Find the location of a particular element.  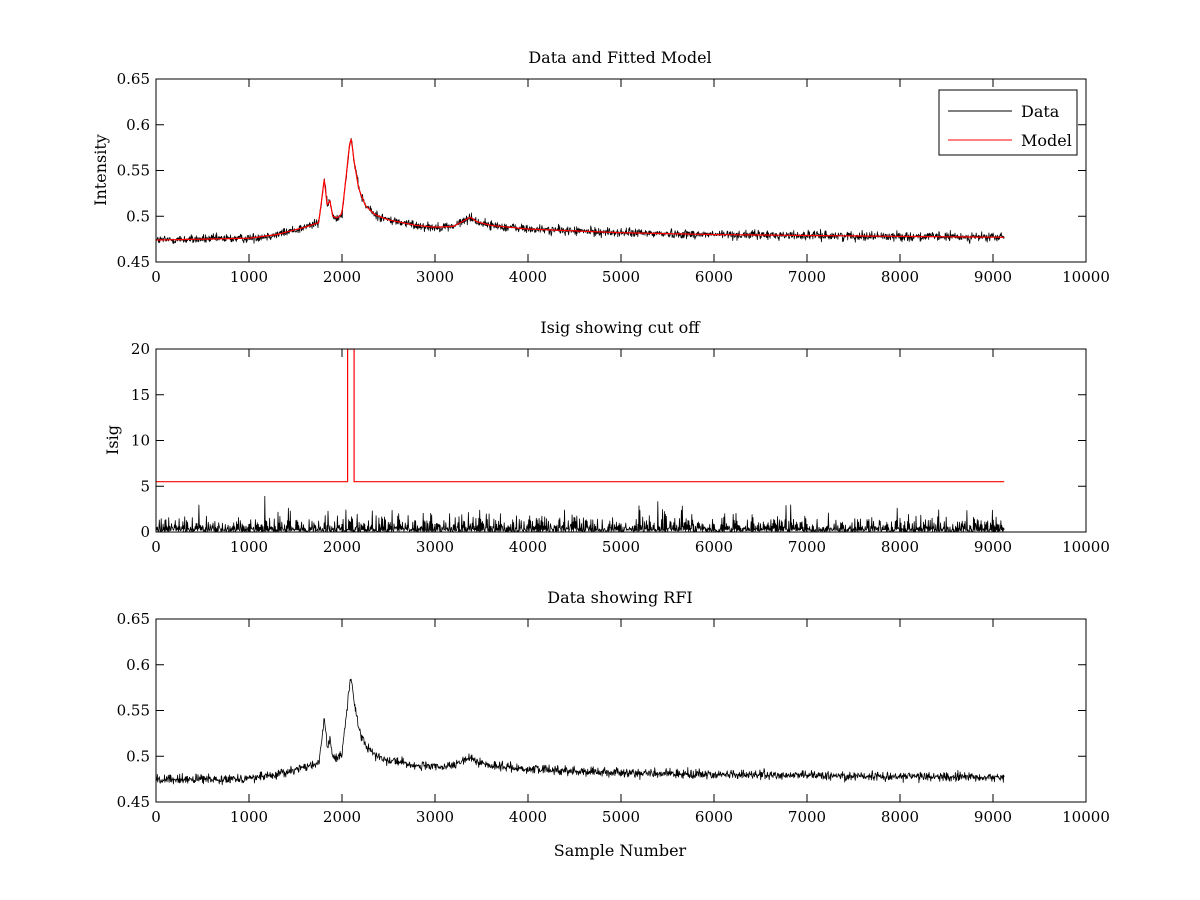

legend-label-model: Model is located at coordinates (1046, 140).